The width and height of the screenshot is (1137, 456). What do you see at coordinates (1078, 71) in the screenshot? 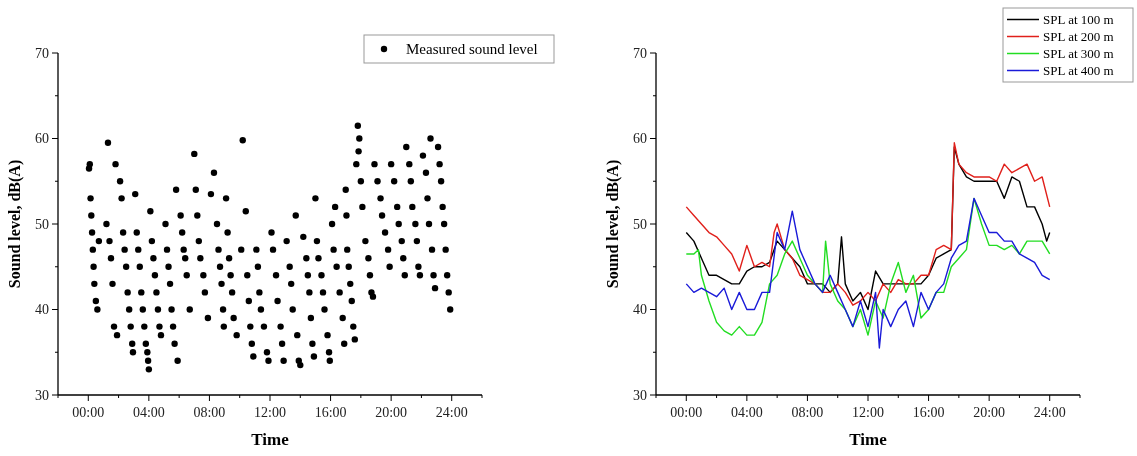
I see `legend-label: SPL at 400 m` at bounding box center [1078, 71].